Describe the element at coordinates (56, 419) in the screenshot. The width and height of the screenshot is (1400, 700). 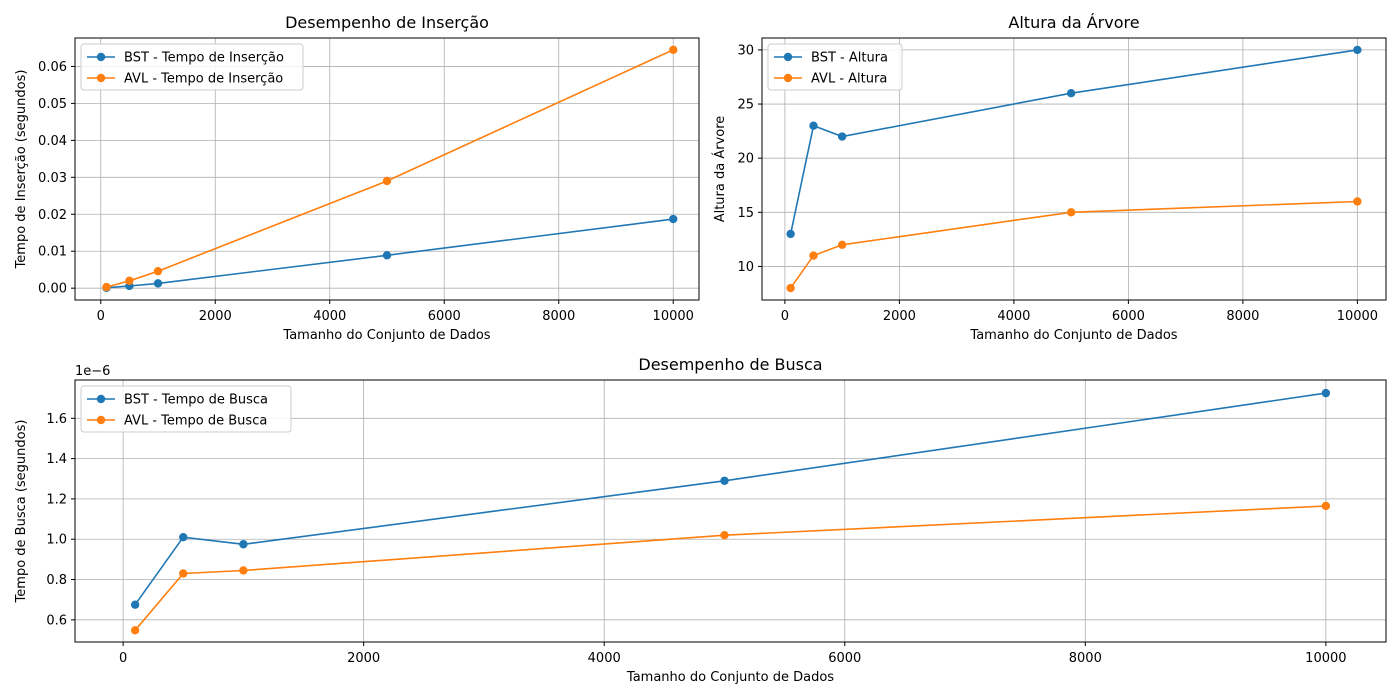
I see `y-tick-label: 1.6` at that location.